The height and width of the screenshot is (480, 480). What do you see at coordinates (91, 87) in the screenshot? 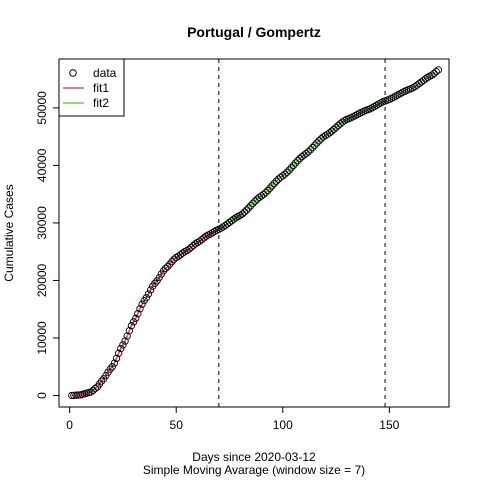
I see `legend: data fit1 fit2` at bounding box center [91, 87].